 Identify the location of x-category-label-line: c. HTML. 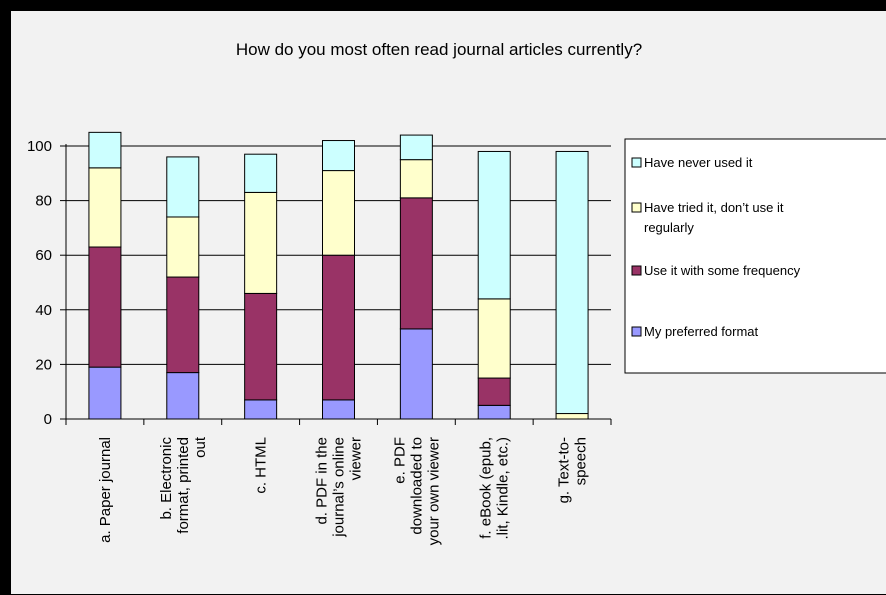
(261, 465).